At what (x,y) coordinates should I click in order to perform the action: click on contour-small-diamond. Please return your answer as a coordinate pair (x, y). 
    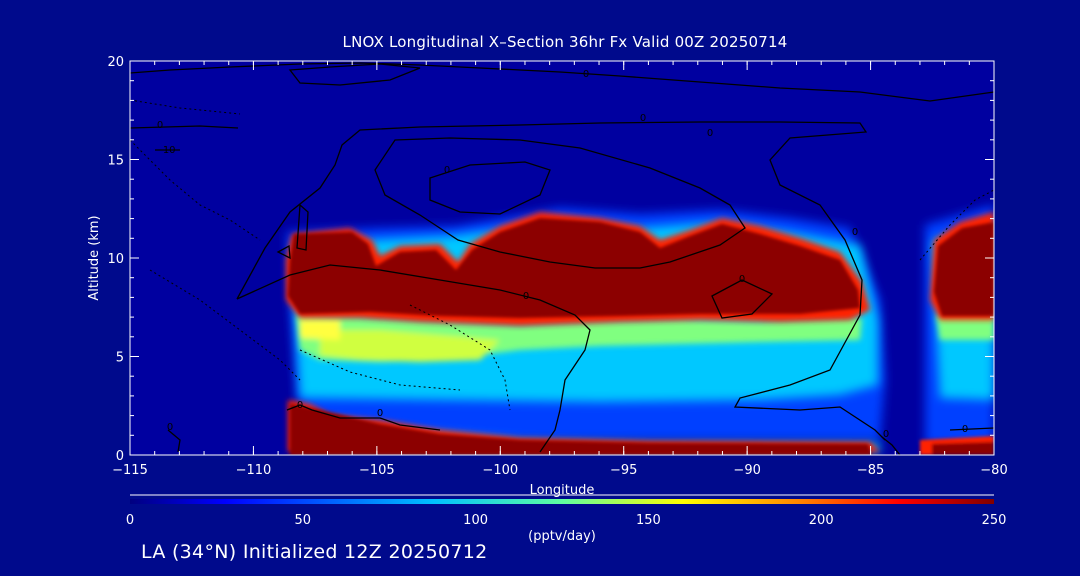
    Looking at the image, I should click on (742, 299).